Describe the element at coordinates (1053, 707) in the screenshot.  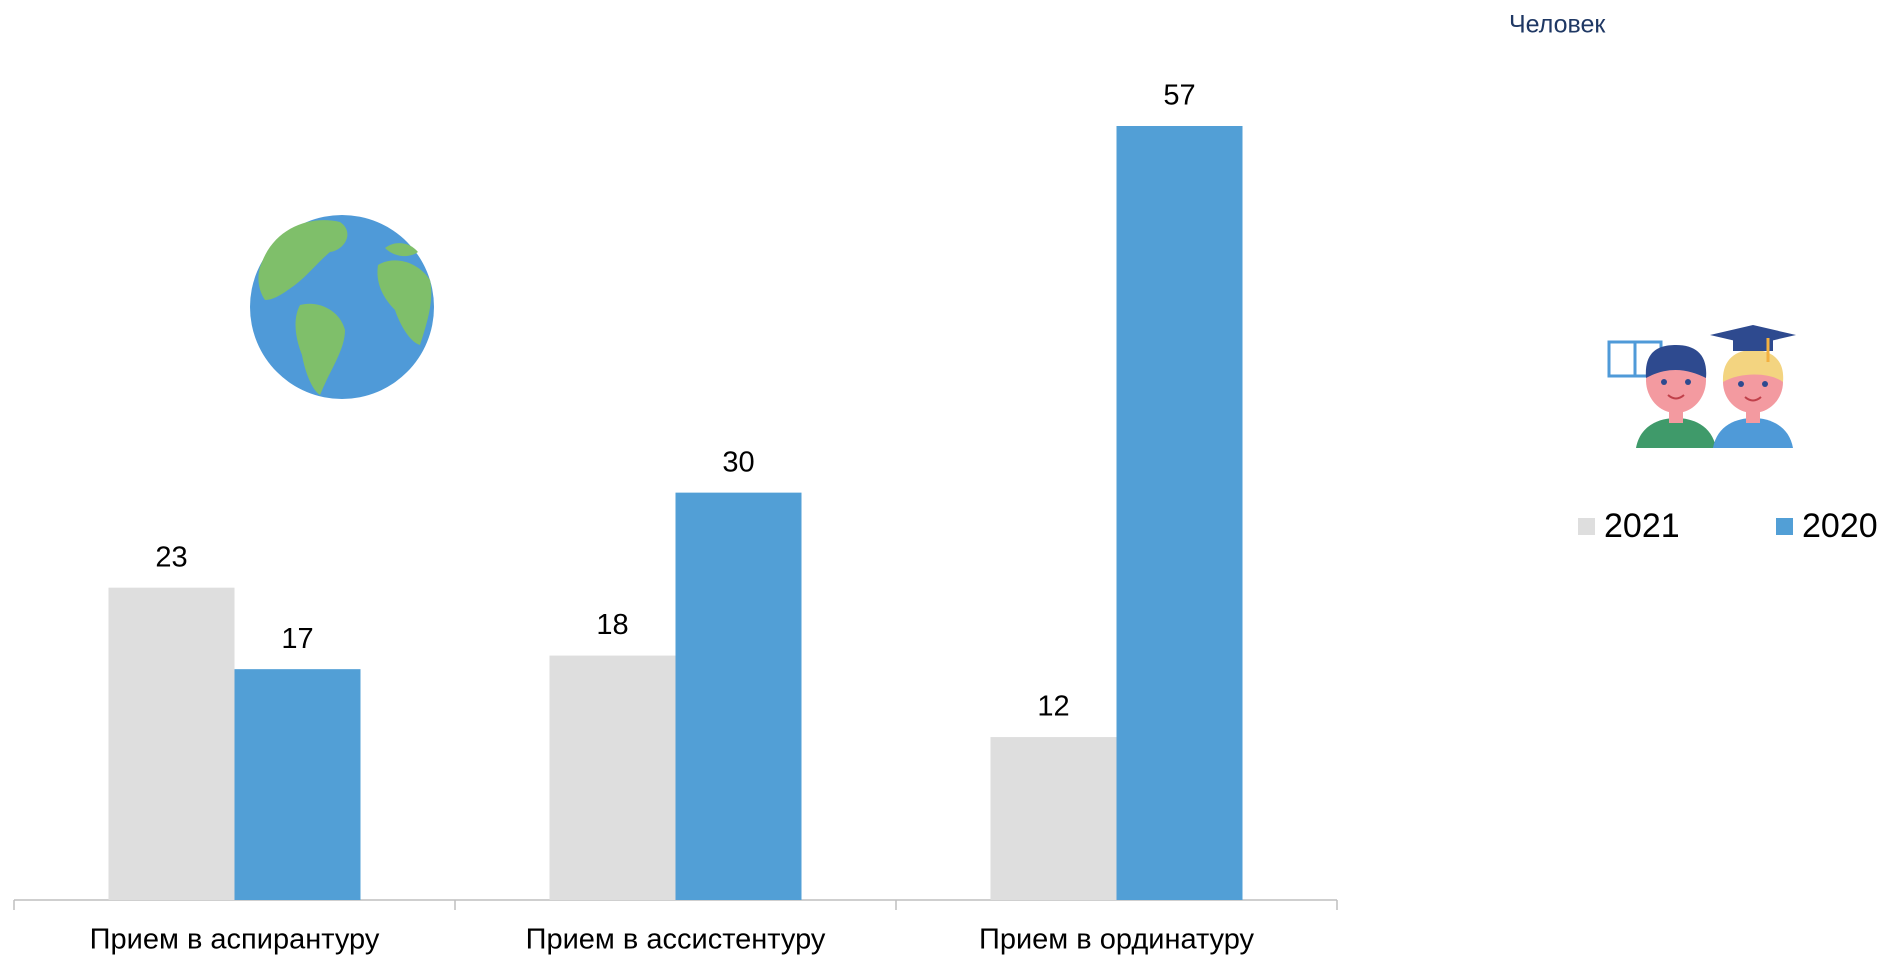
I see `data-label: 12` at that location.